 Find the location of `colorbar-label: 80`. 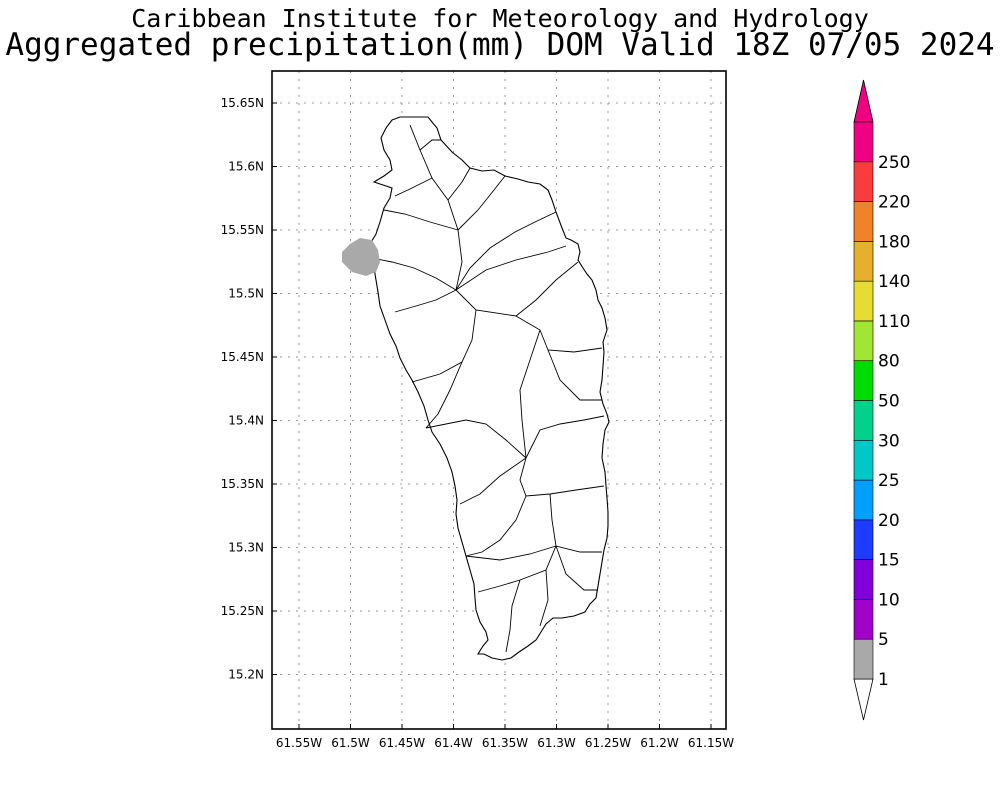

colorbar-label: 80 is located at coordinates (889, 362).